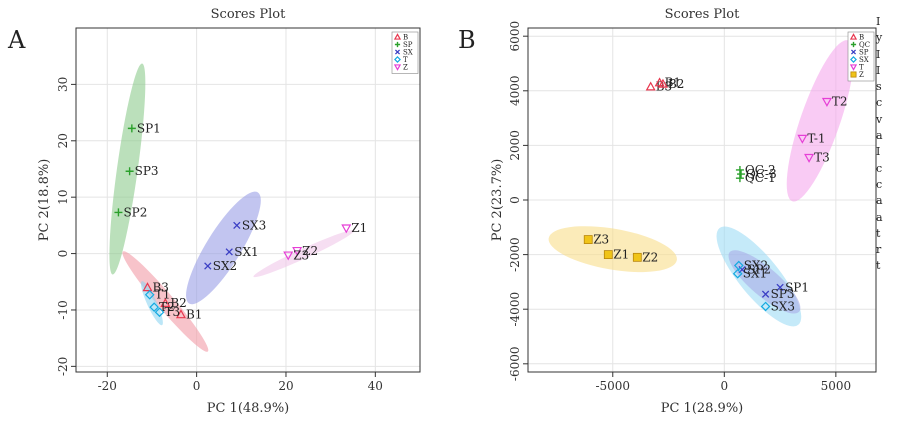 The height and width of the screenshot is (424, 901). I want to click on point-b3, so click(650, 86).